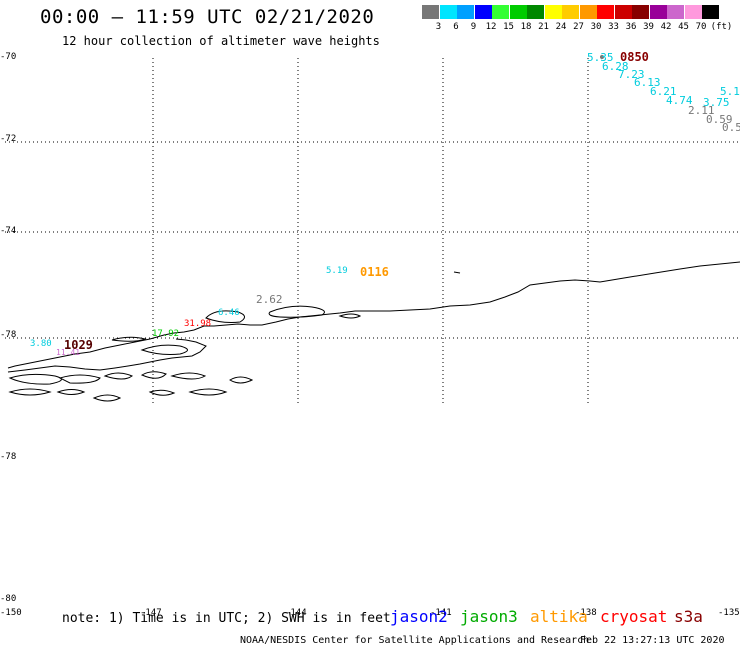 Image resolution: width=740 pixels, height=650 pixels. What do you see at coordinates (679, 100) in the screenshot?
I see `wave-height-label: 4.74` at bounding box center [679, 100].